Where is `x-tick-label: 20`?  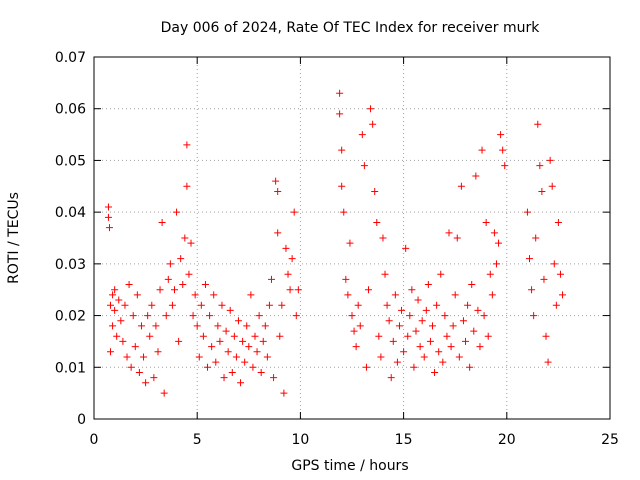
x-tick-label: 20 is located at coordinates (507, 440).